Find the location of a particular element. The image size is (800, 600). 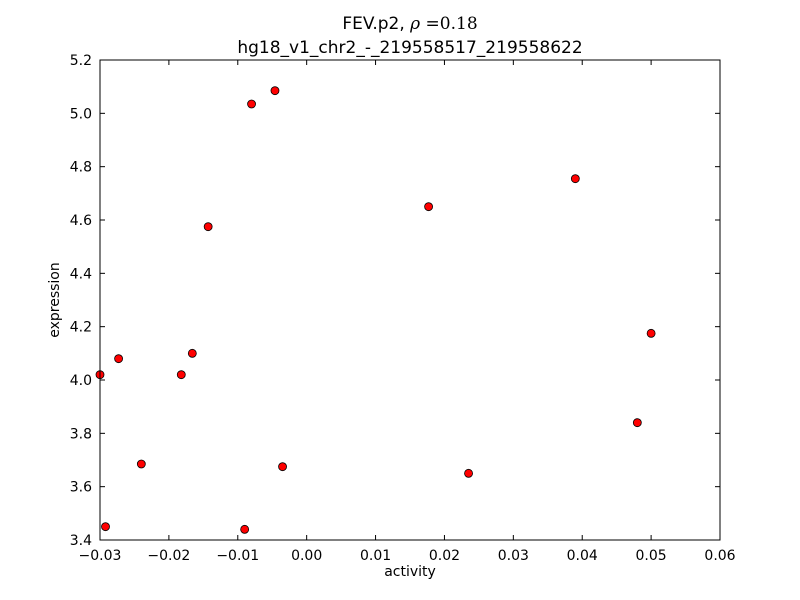

x-tick-label: 0.00 is located at coordinates (306, 556).